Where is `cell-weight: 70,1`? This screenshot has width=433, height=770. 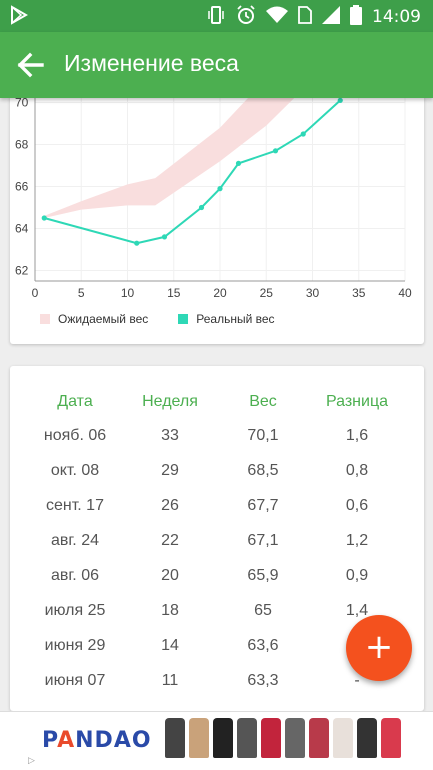
cell-weight: 70,1 is located at coordinates (263, 435).